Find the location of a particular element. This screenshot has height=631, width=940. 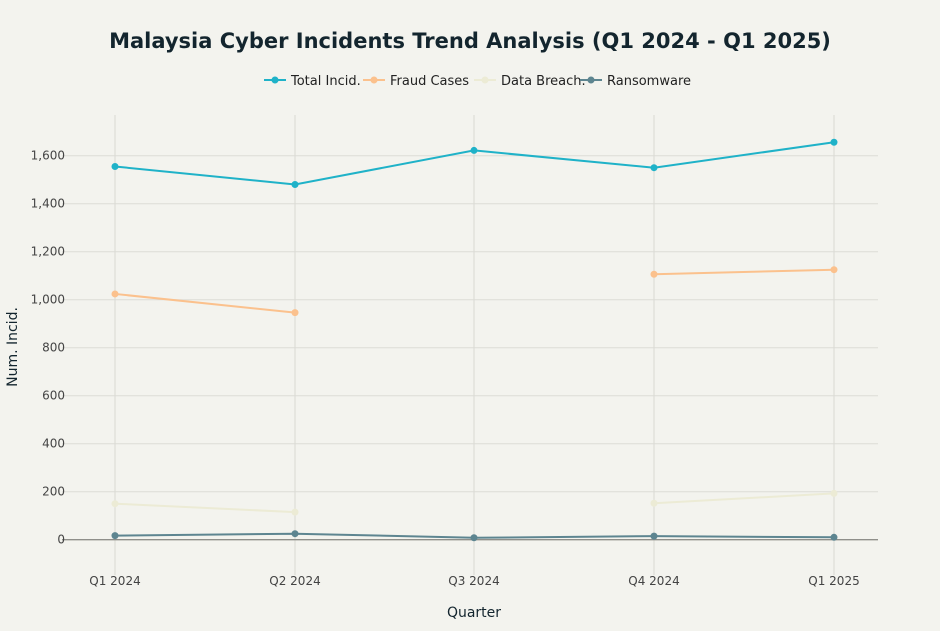

series-data-breach is located at coordinates (474, 502).